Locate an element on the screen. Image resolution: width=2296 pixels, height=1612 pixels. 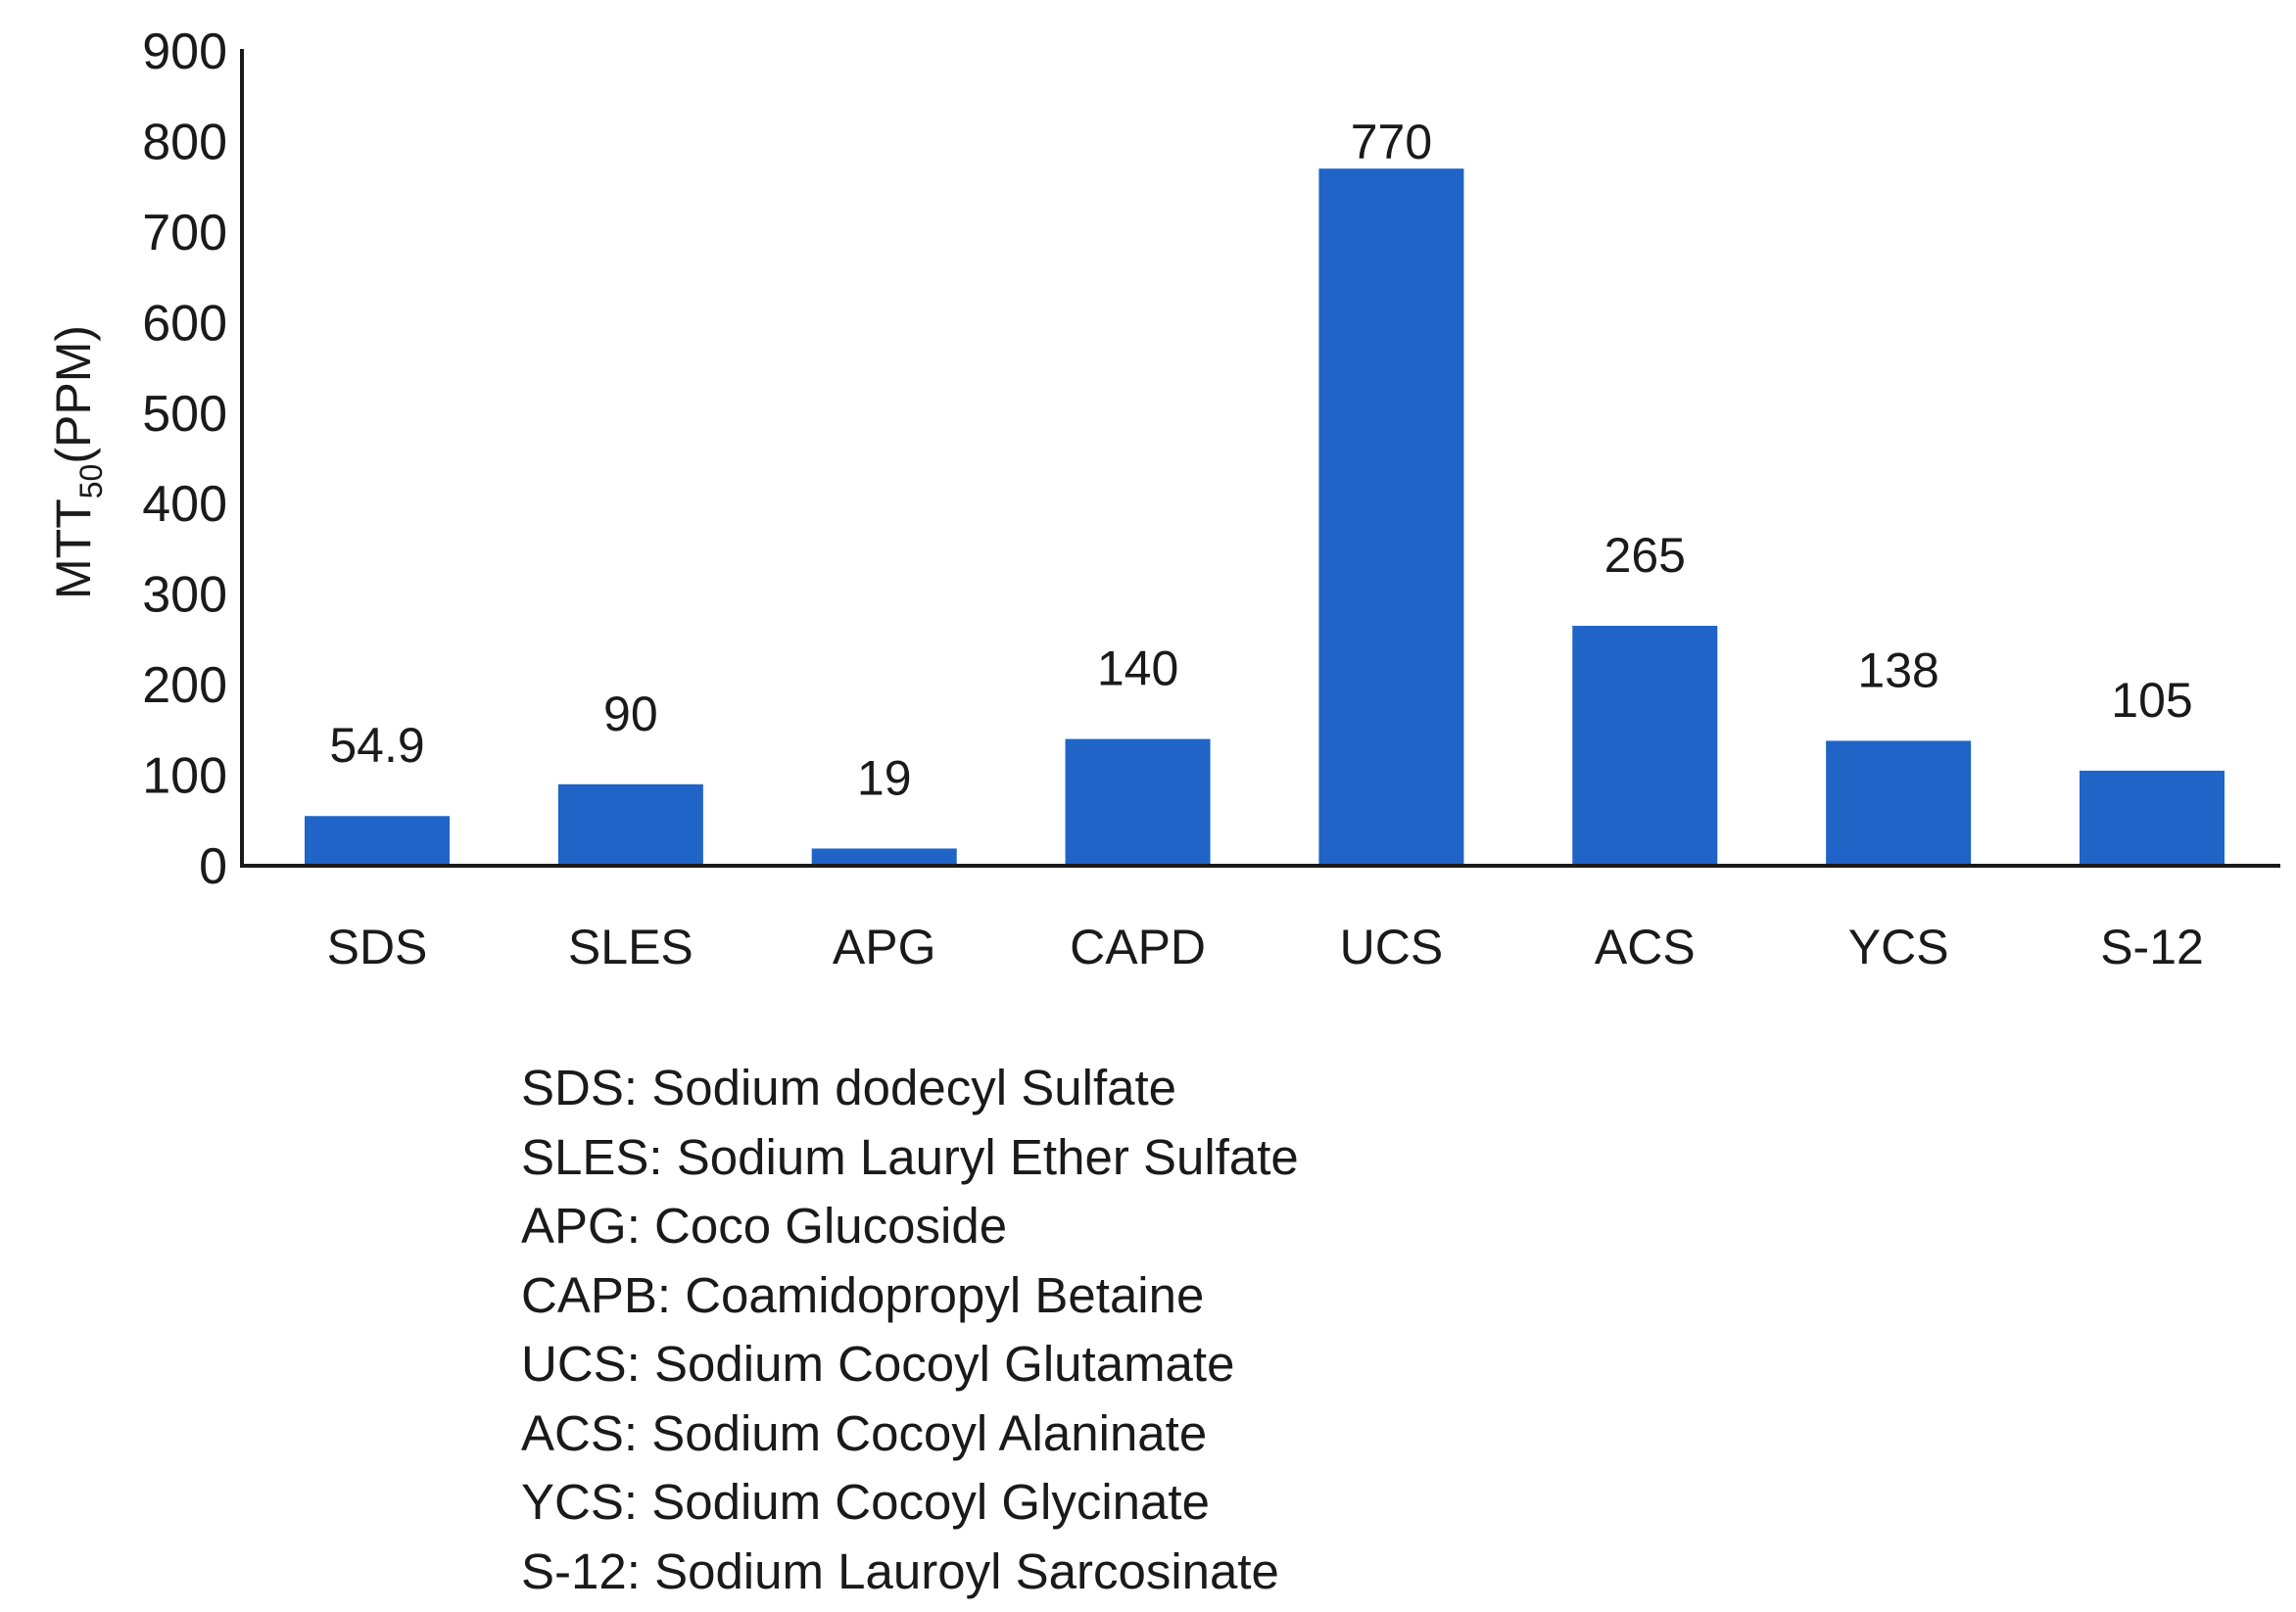
y-axis-title-main: MTT is located at coordinates (74, 548).